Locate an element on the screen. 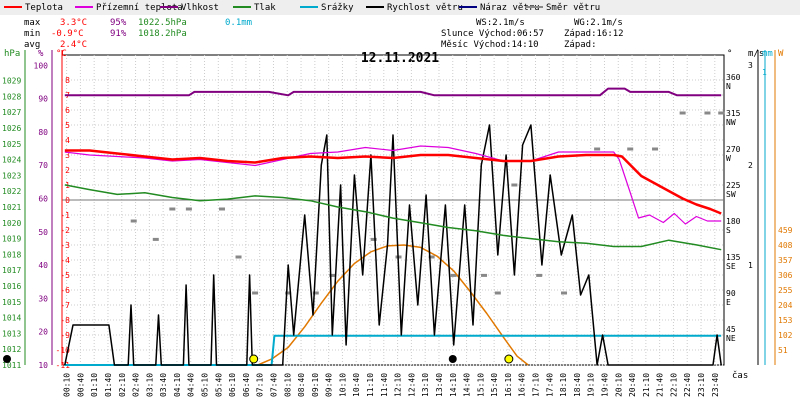  tick-pct-1: 90 is located at coordinates (43, 99).